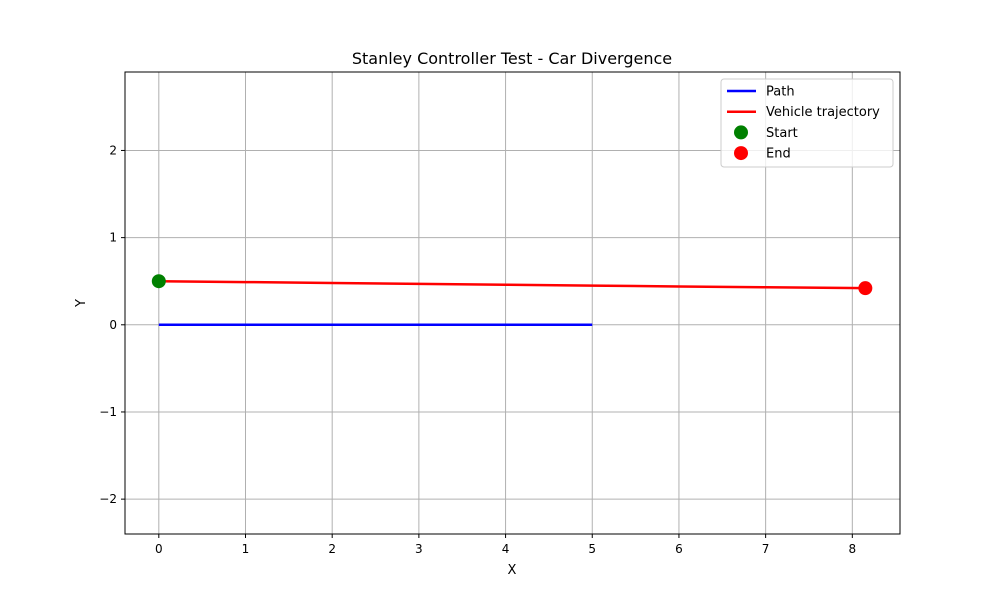  I want to click on y-tick-label: 0, so click(113, 325).